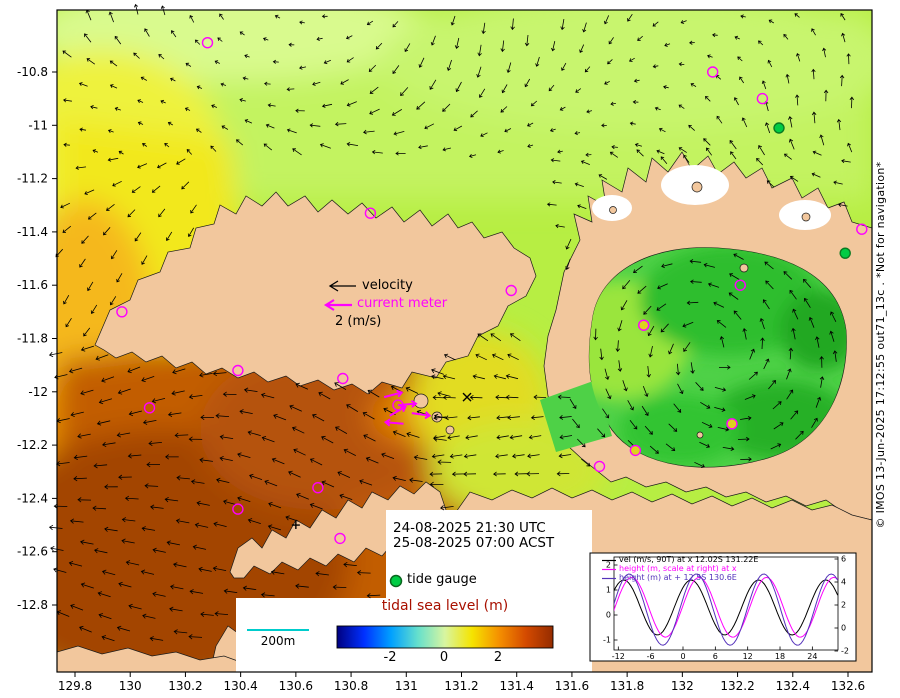 The height and width of the screenshot is (698, 900). I want to click on timestamp-utc: 24-08-2025 21:30 UTC, so click(469, 528).